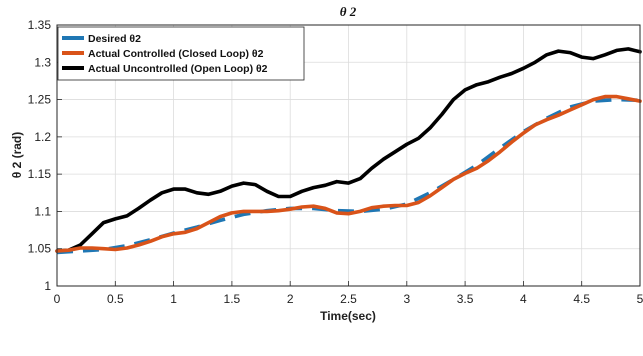 The image size is (643, 356). I want to click on y-tick-label: 1.15, so click(40, 174).